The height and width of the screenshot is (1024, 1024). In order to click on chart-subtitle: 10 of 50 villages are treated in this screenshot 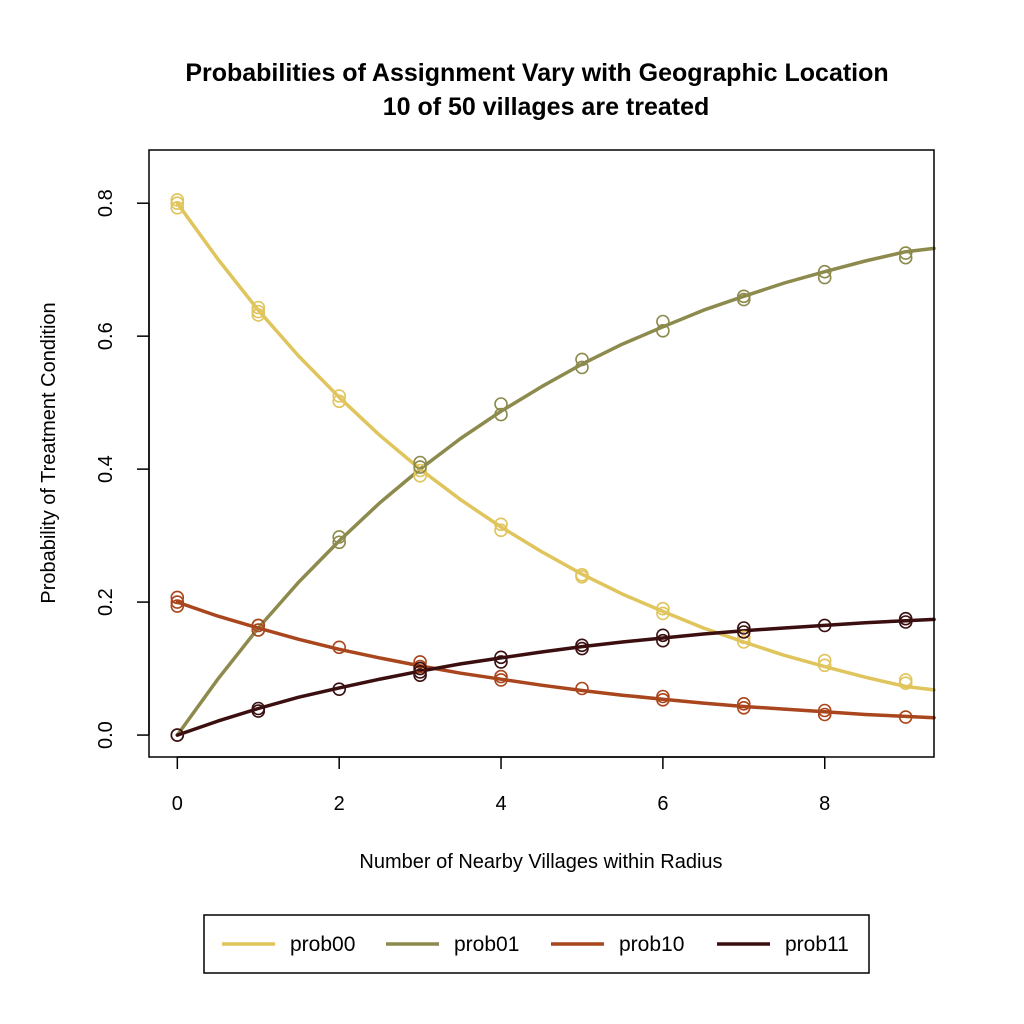, I will do `click(546, 107)`.